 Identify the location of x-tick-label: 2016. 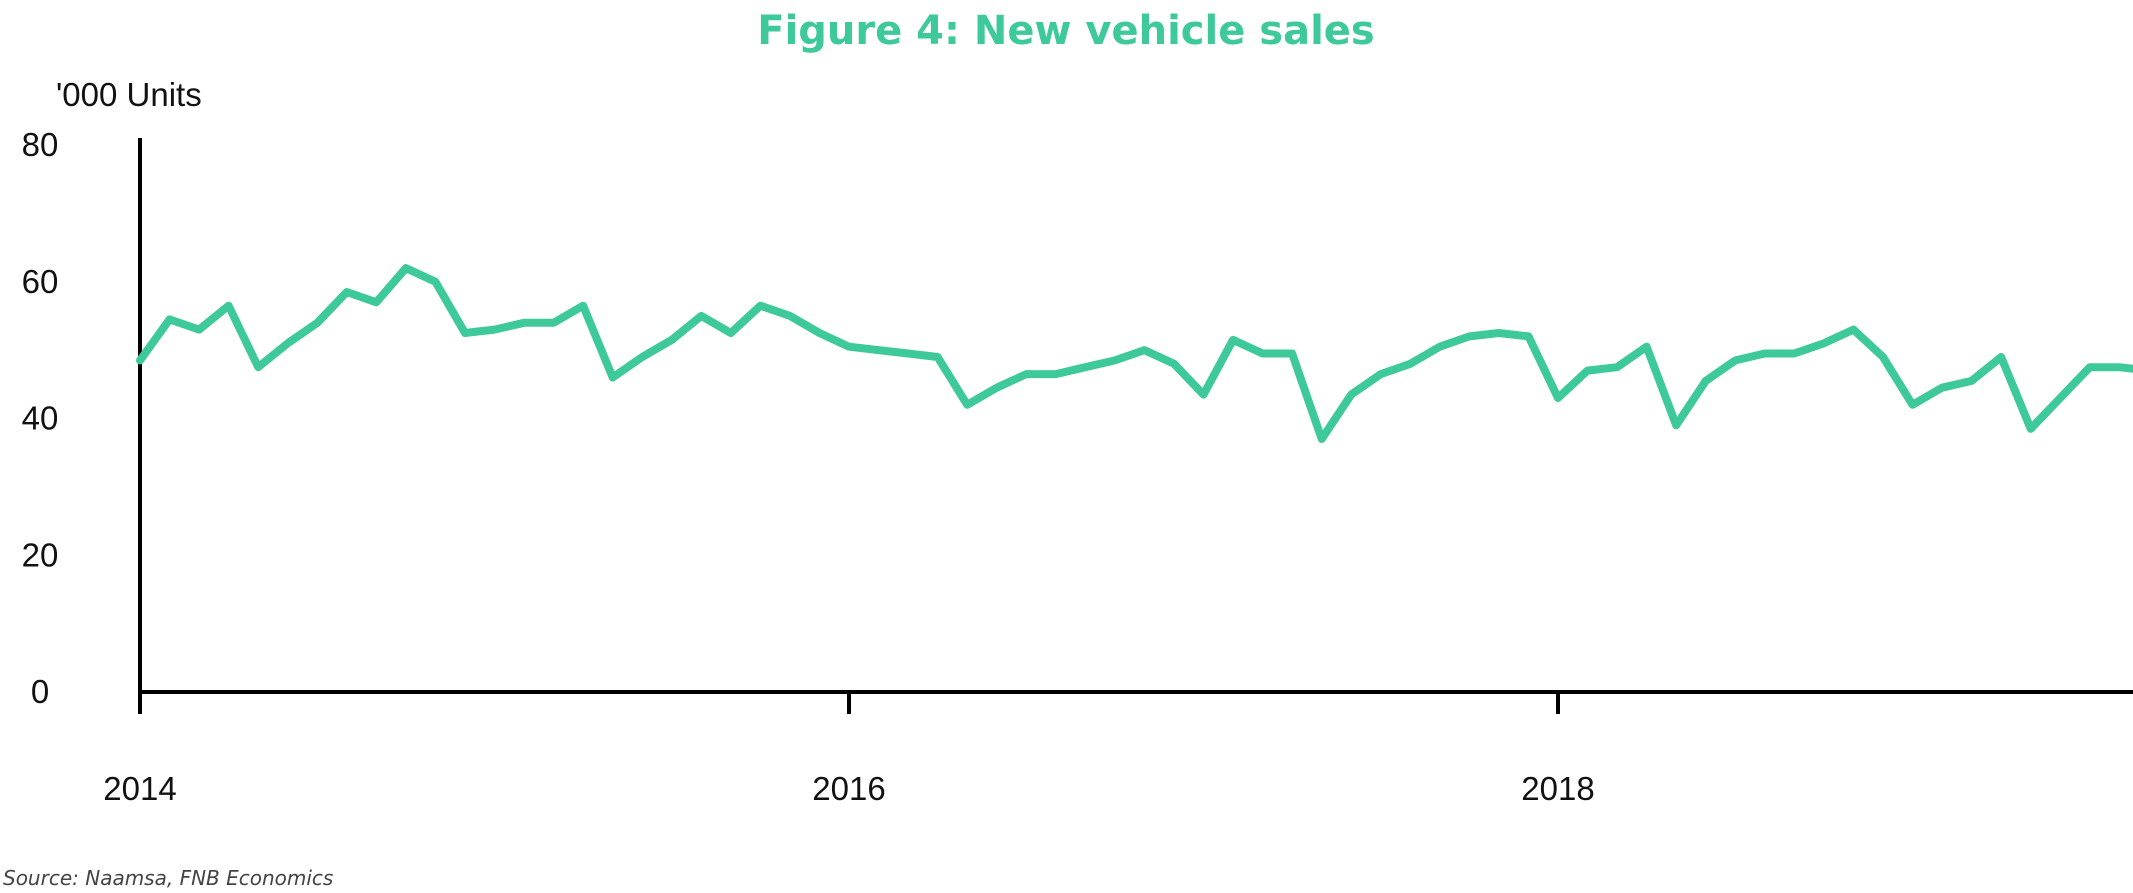
(848, 788).